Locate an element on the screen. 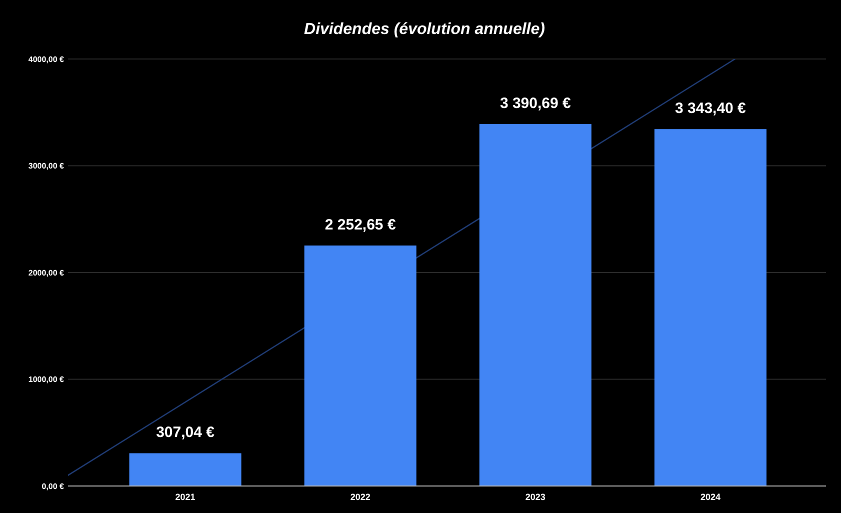 The width and height of the screenshot is (841, 513). y-tick-label: 1000,00 € is located at coordinates (46, 379).